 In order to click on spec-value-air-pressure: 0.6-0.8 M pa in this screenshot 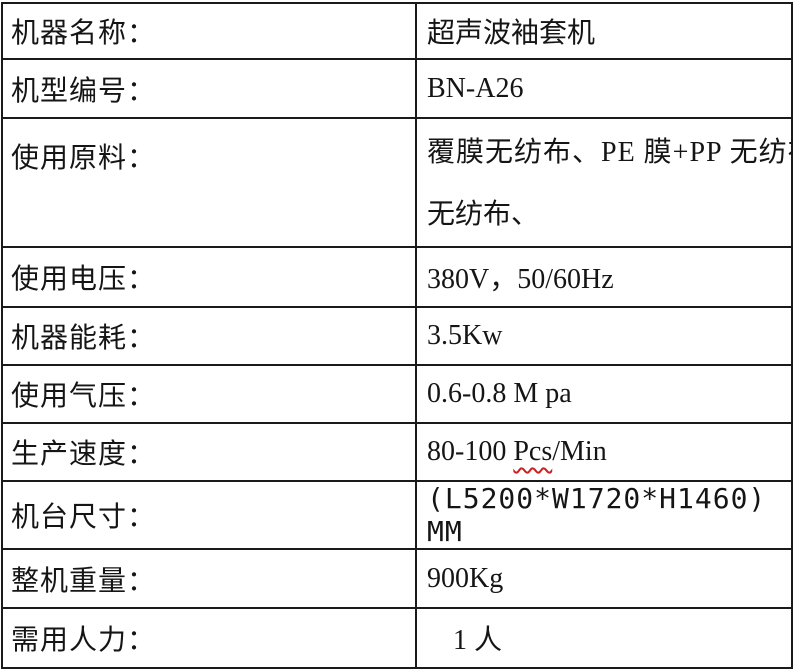, I will do `click(604, 394)`.